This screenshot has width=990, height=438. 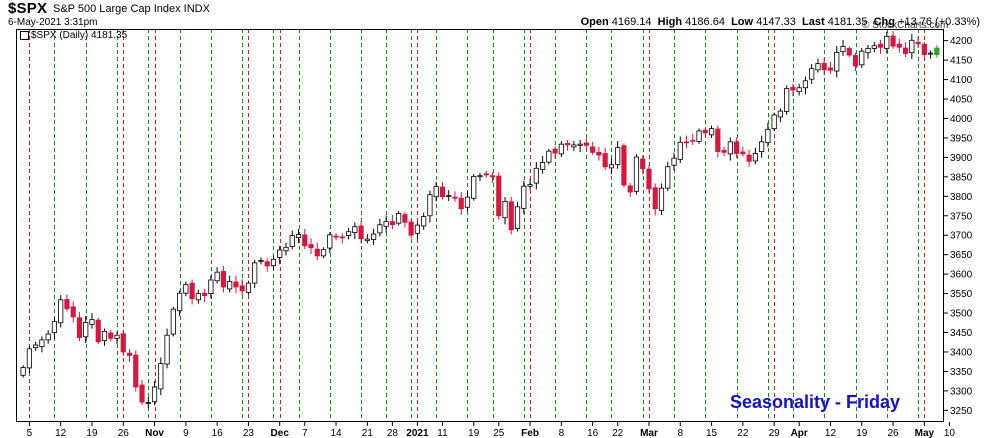 I want to click on y-tick-label: 4200, so click(x=961, y=41).